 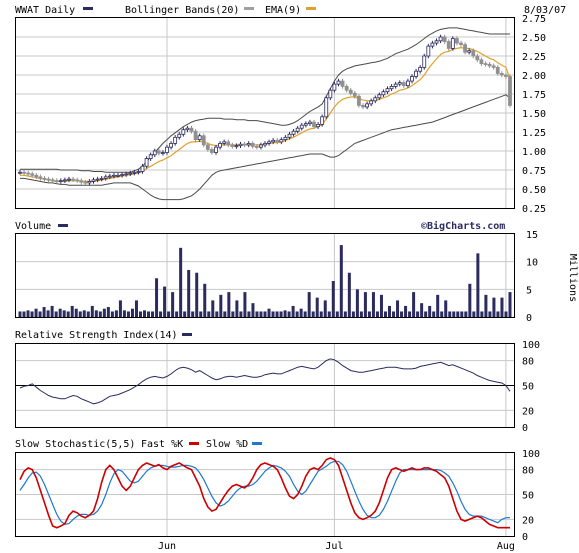 I want to click on stoch-tick-label: 50, so click(x=528, y=496).